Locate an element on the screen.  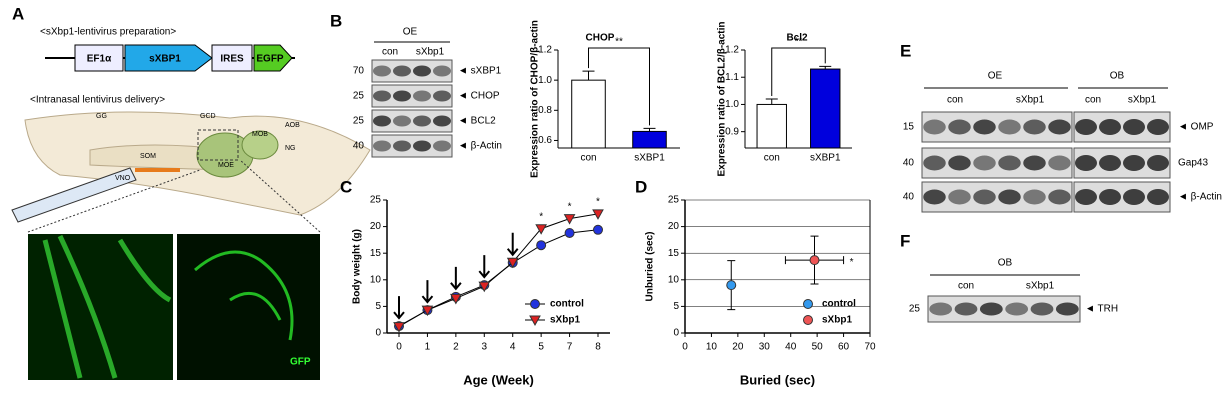
tissue-label: OE is located at coordinates (995, 76).